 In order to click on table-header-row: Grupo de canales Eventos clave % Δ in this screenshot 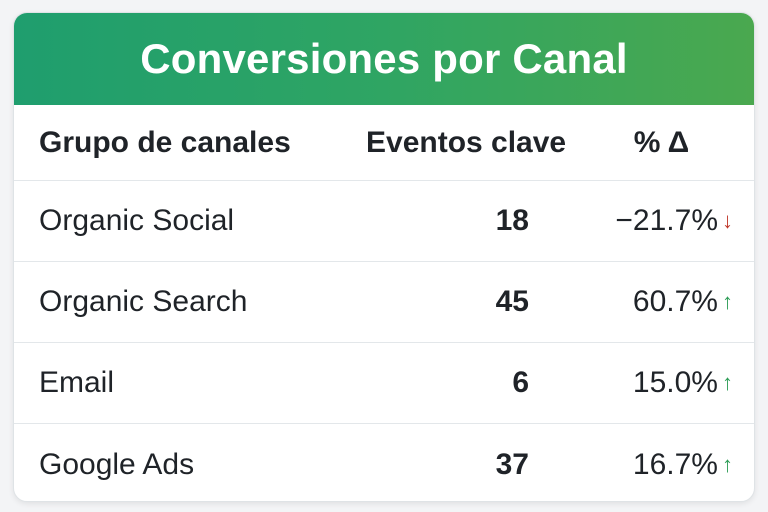, I will do `click(384, 143)`.